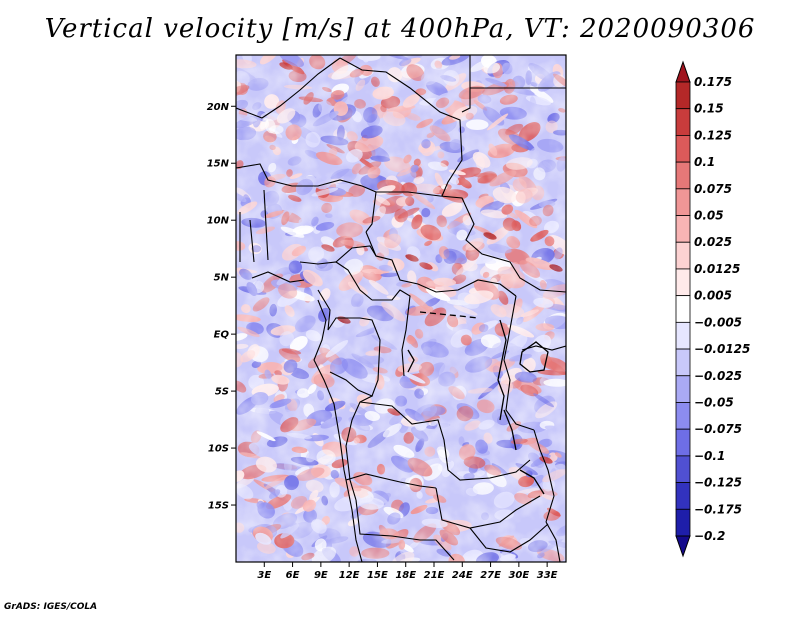  What do you see at coordinates (532, 482) in the screenshot?
I see `lake-outline` at bounding box center [532, 482].